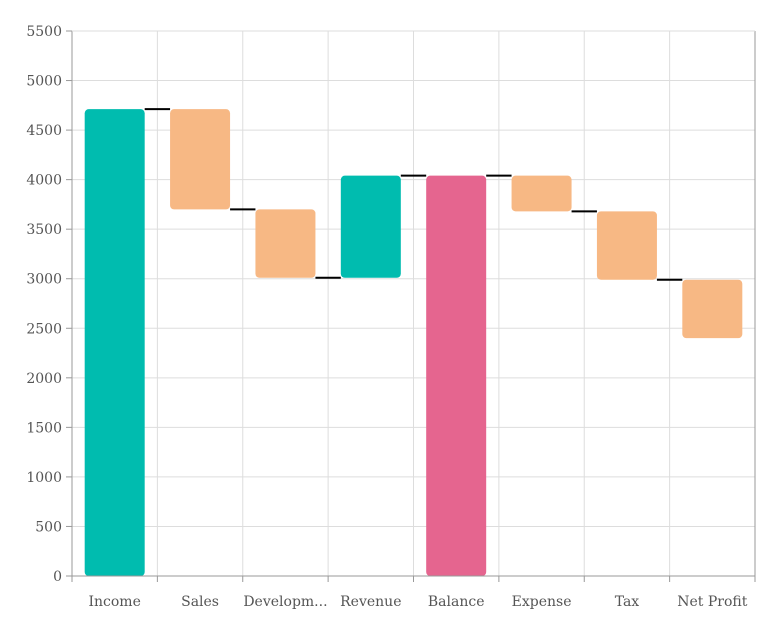  I want to click on bar-balance, so click(456, 375).